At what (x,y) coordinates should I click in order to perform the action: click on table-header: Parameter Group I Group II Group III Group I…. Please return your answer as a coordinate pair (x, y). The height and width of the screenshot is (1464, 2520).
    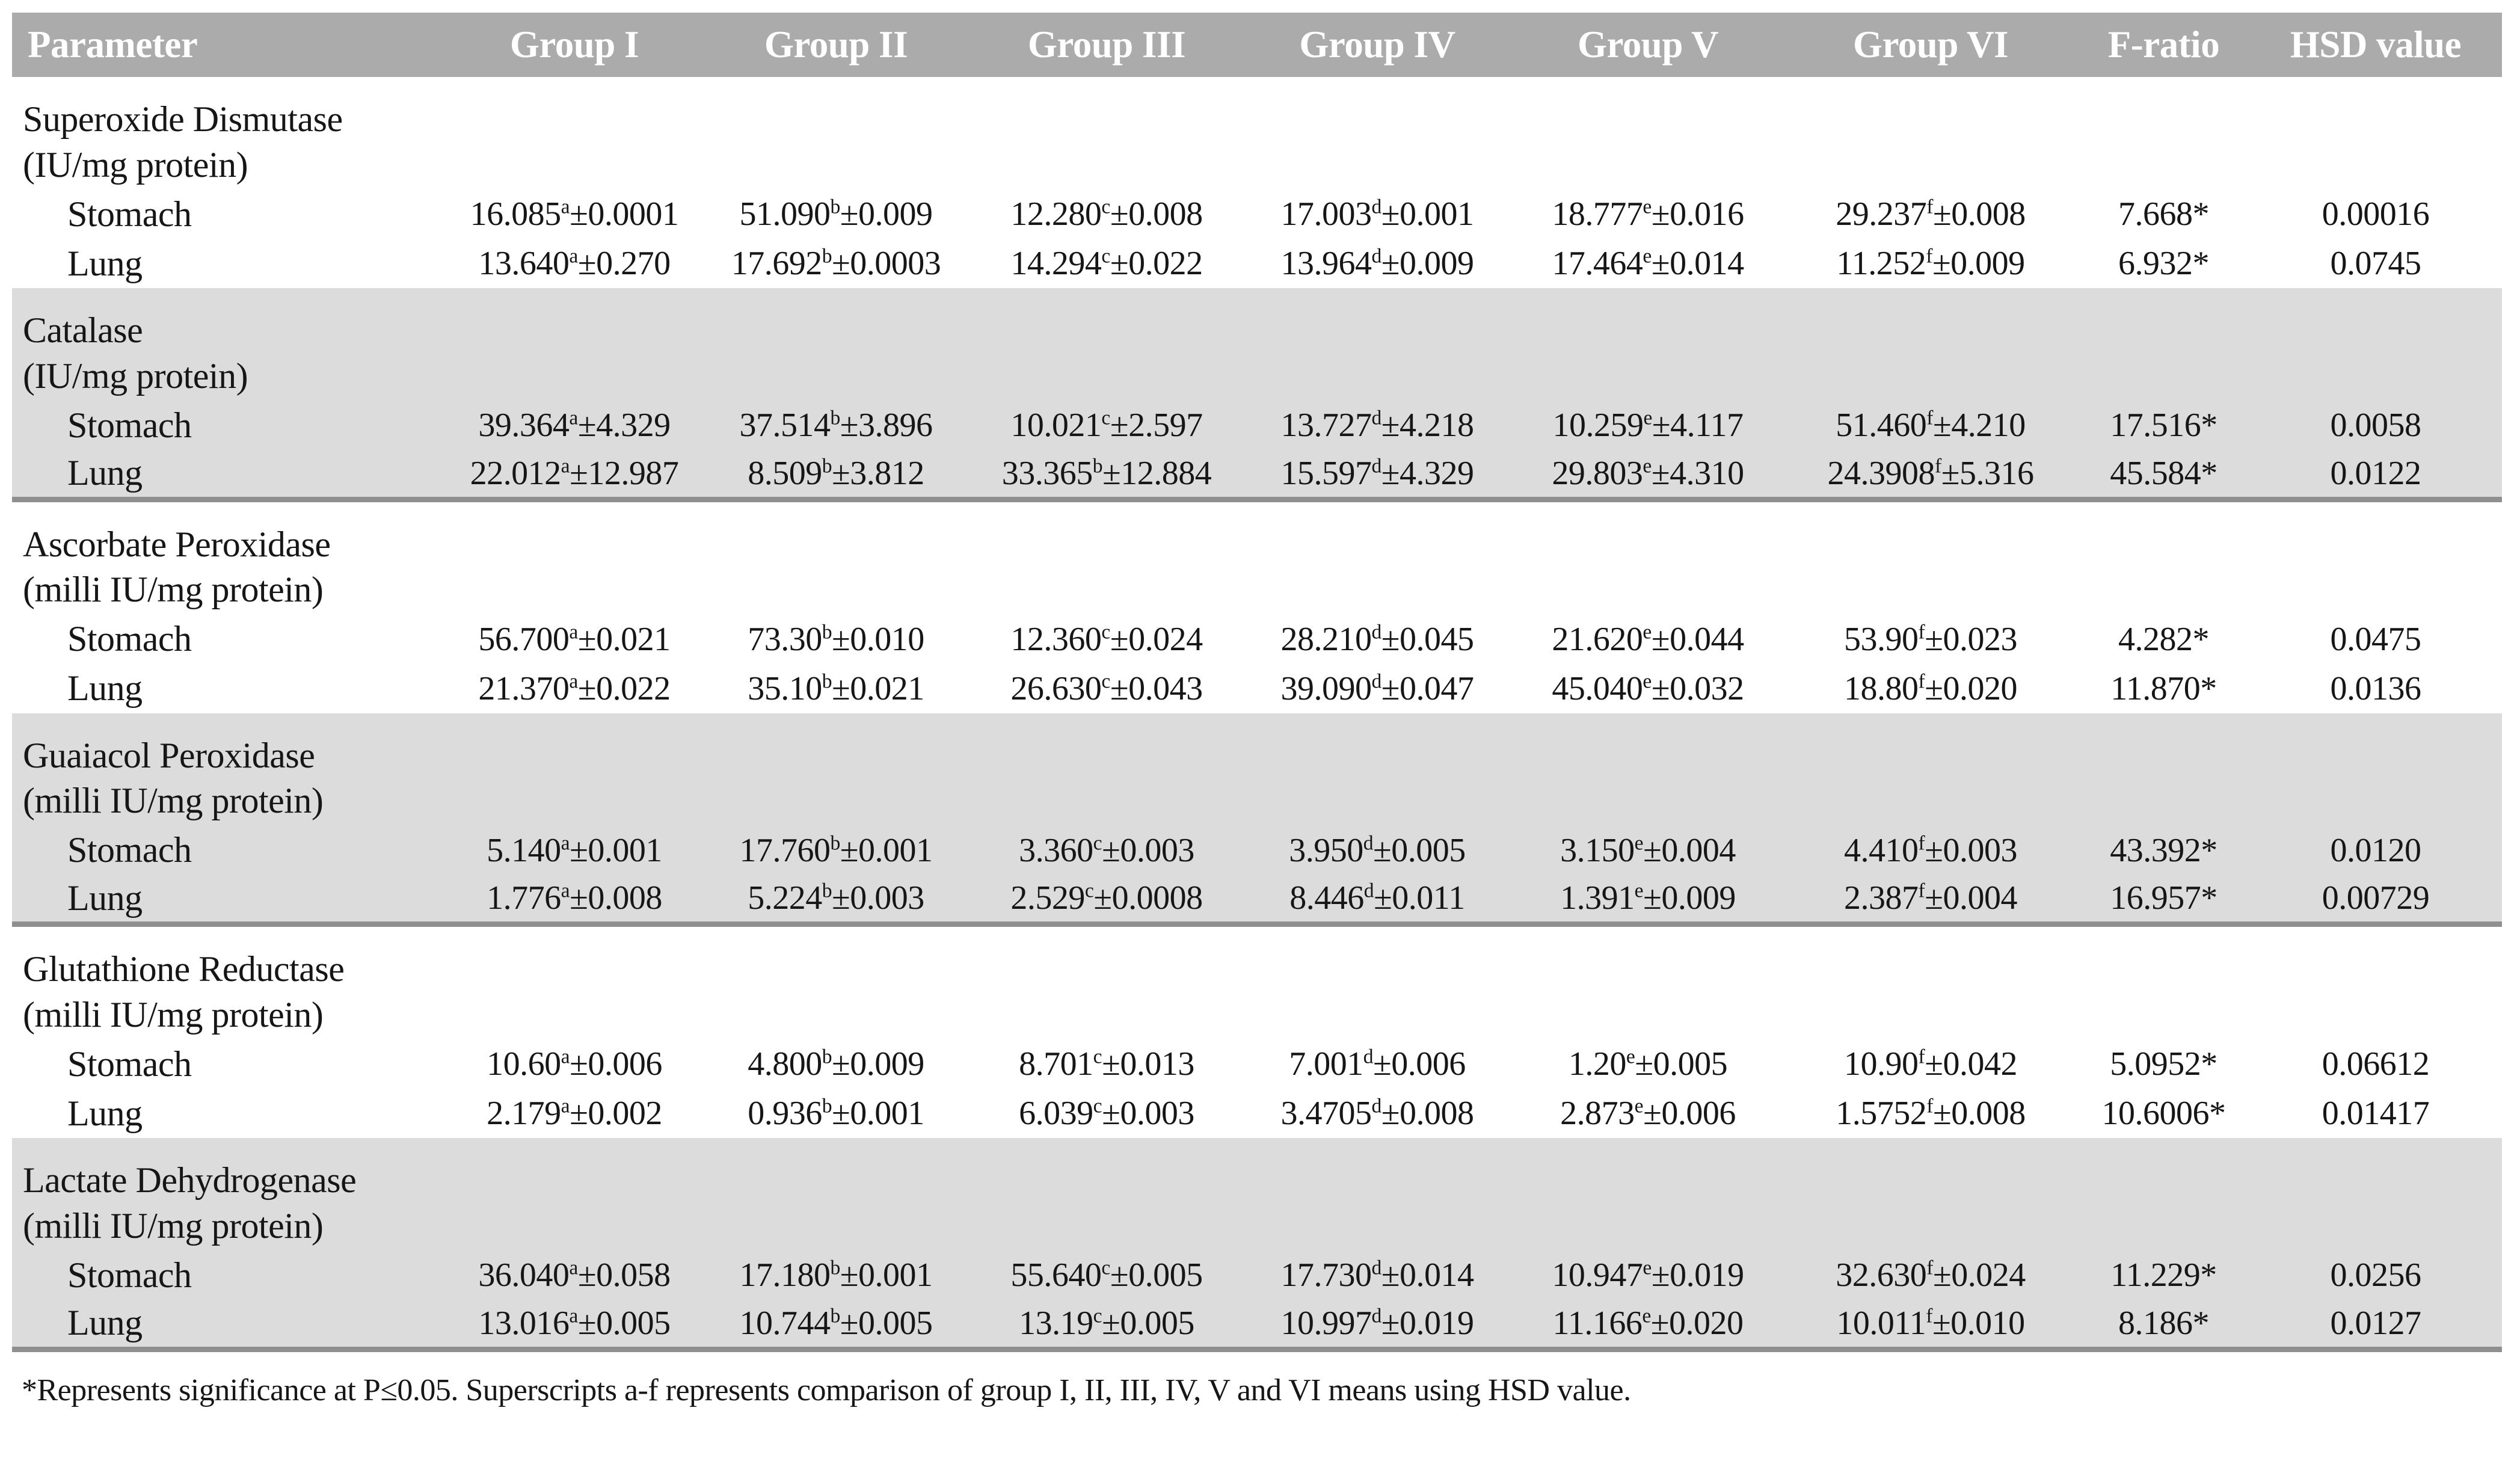
    Looking at the image, I should click on (1257, 45).